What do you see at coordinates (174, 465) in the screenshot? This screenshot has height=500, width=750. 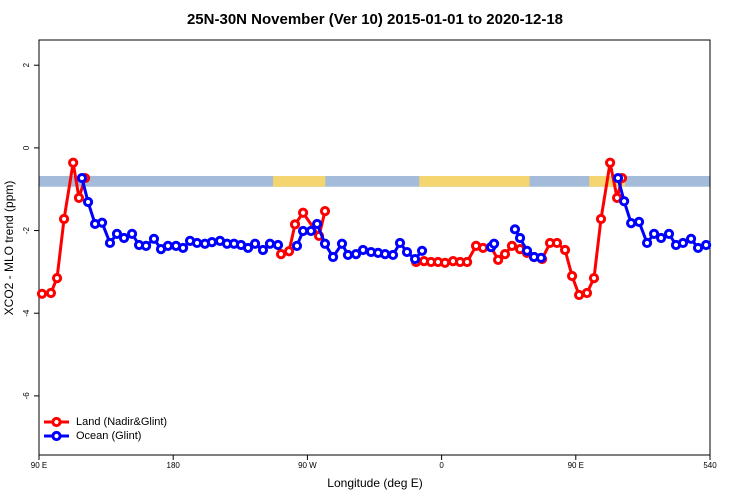 I see `x-tick-label: 180` at bounding box center [174, 465].